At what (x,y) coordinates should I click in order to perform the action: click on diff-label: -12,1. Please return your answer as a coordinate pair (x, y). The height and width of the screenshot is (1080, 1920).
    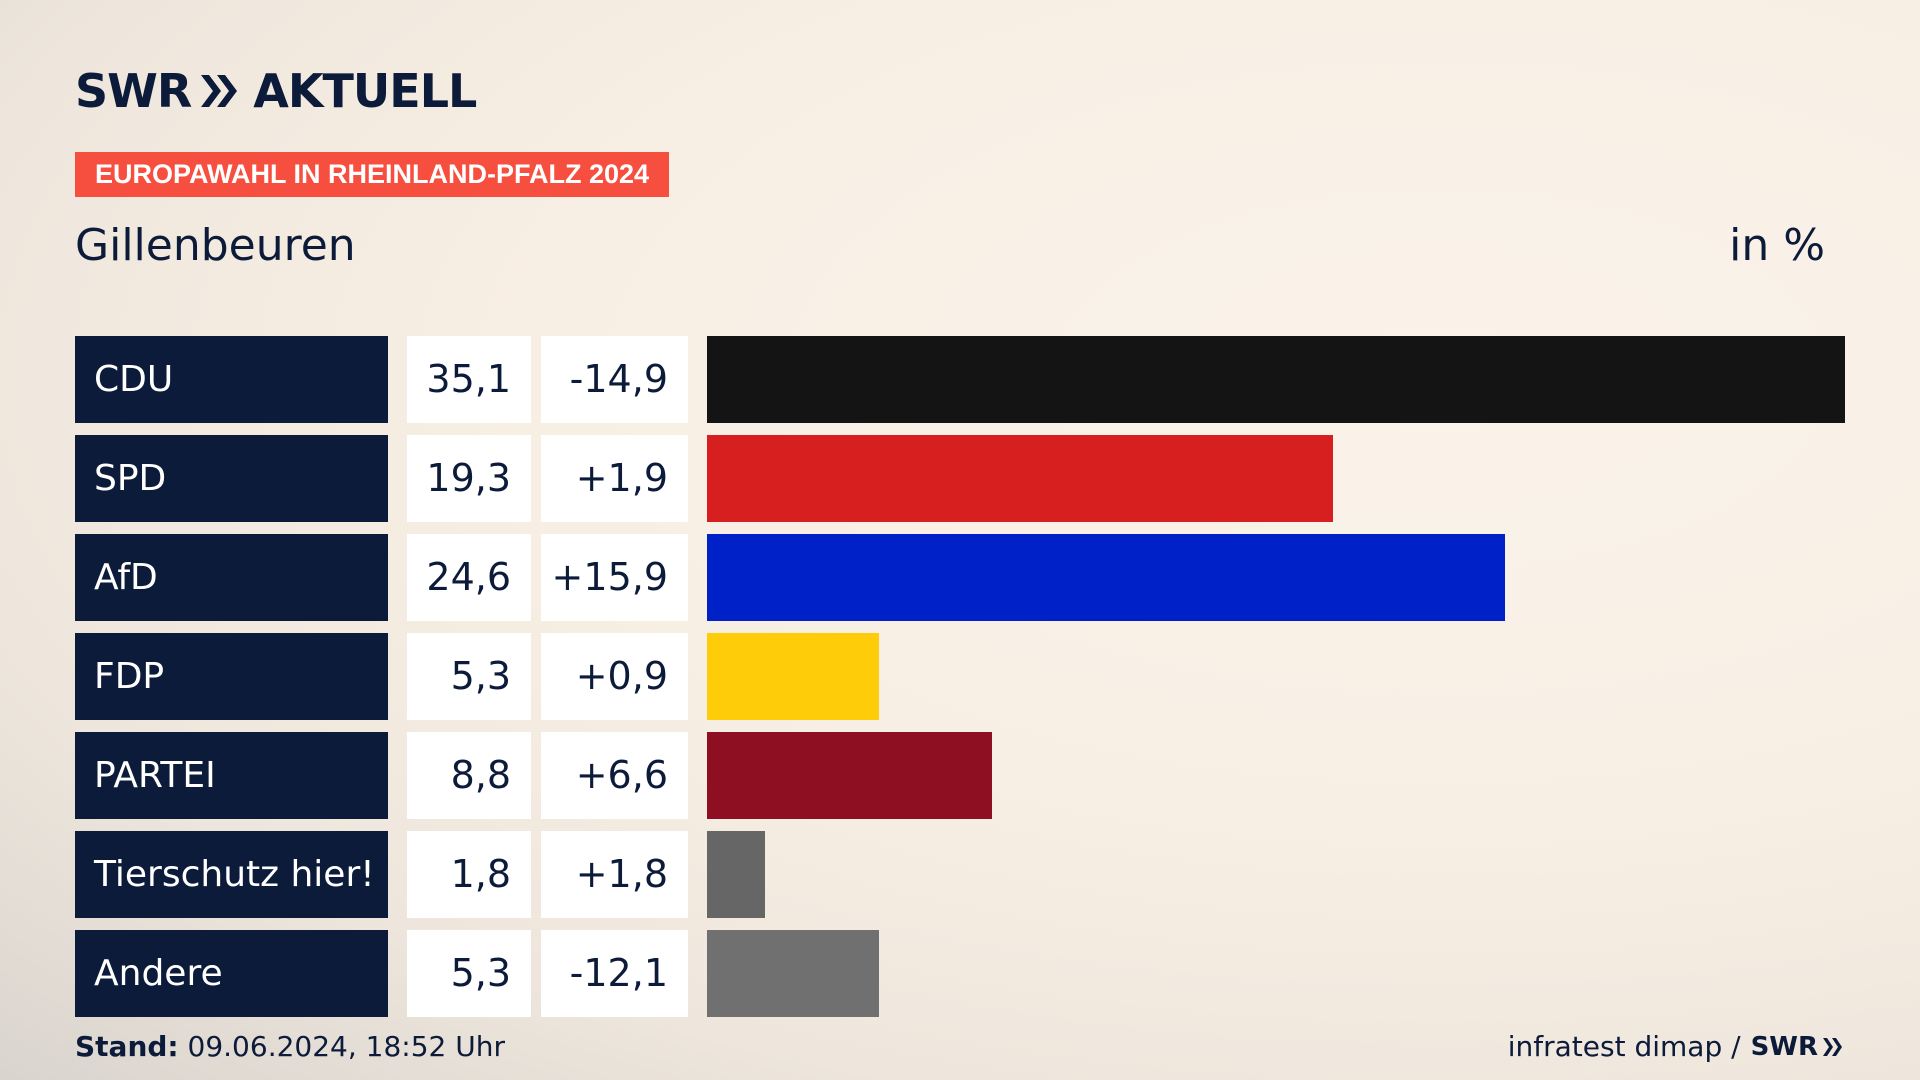
    Looking at the image, I should click on (614, 973).